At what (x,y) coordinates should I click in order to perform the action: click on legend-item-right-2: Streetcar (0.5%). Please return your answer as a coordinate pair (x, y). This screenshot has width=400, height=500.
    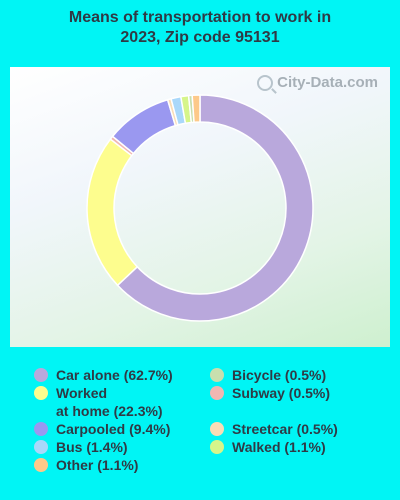
    Looking at the image, I should click on (274, 429).